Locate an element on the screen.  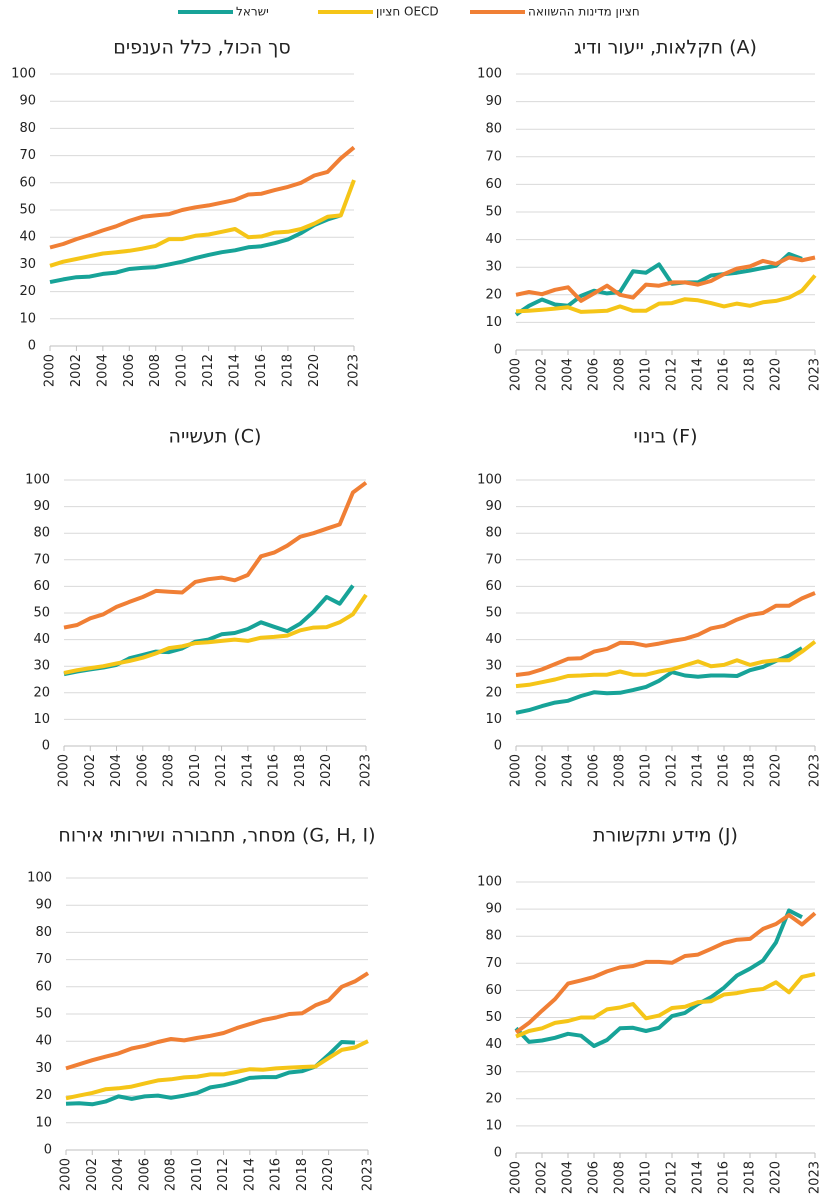
legend-label: ישראל is located at coordinates (252, 12).